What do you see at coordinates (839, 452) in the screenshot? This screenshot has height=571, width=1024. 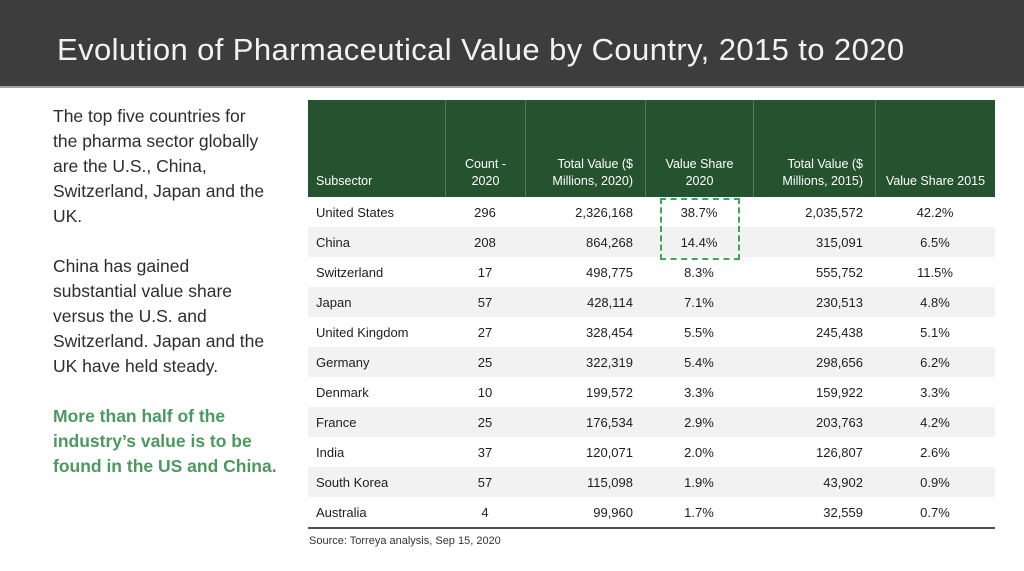 I see `table-cell: 126,807` at bounding box center [839, 452].